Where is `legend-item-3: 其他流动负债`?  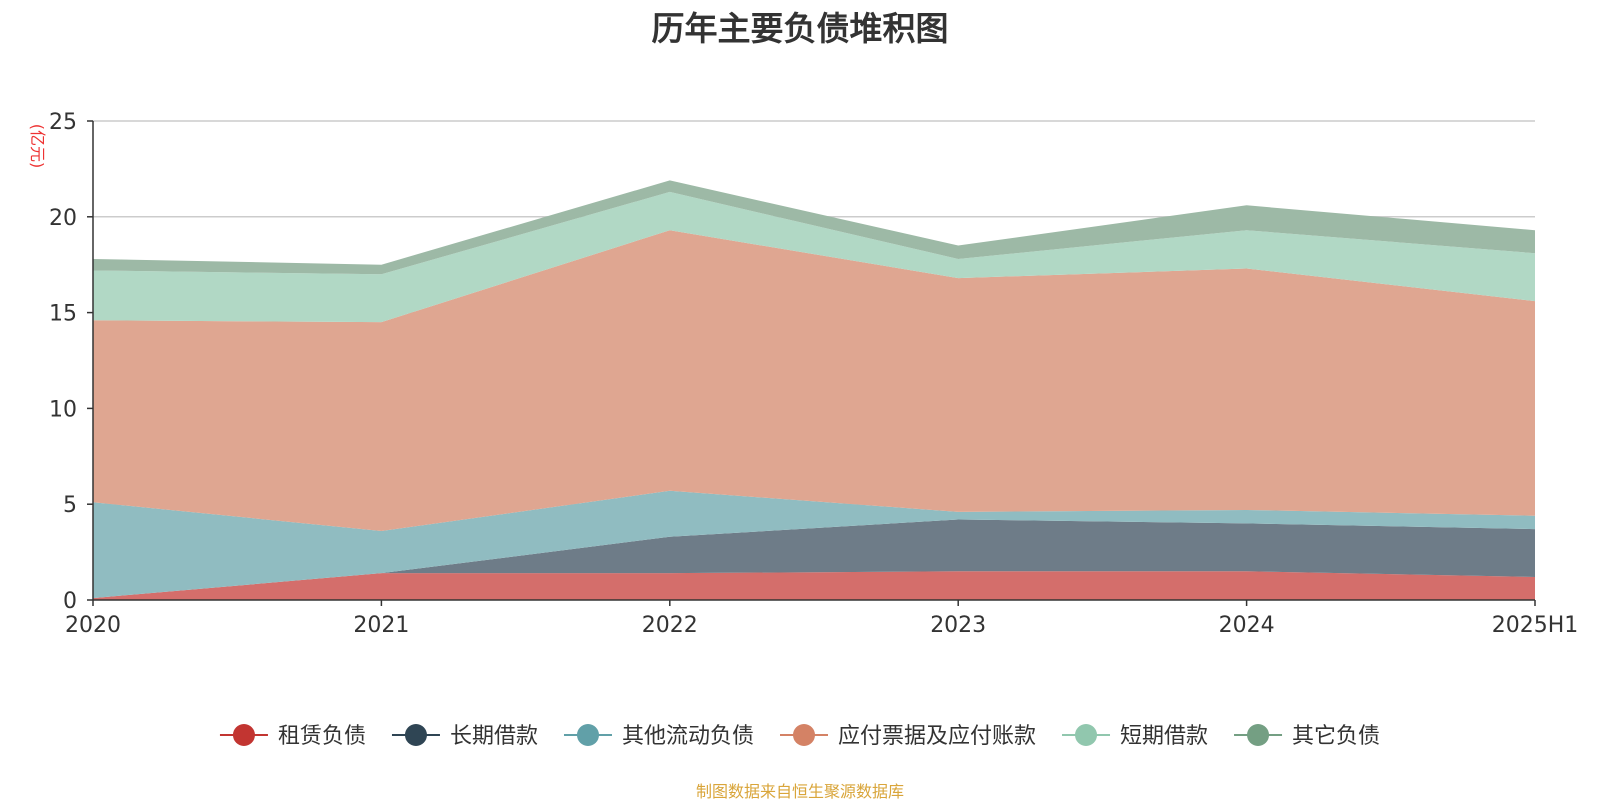 legend-item-3: 其他流动负债 is located at coordinates (658, 736).